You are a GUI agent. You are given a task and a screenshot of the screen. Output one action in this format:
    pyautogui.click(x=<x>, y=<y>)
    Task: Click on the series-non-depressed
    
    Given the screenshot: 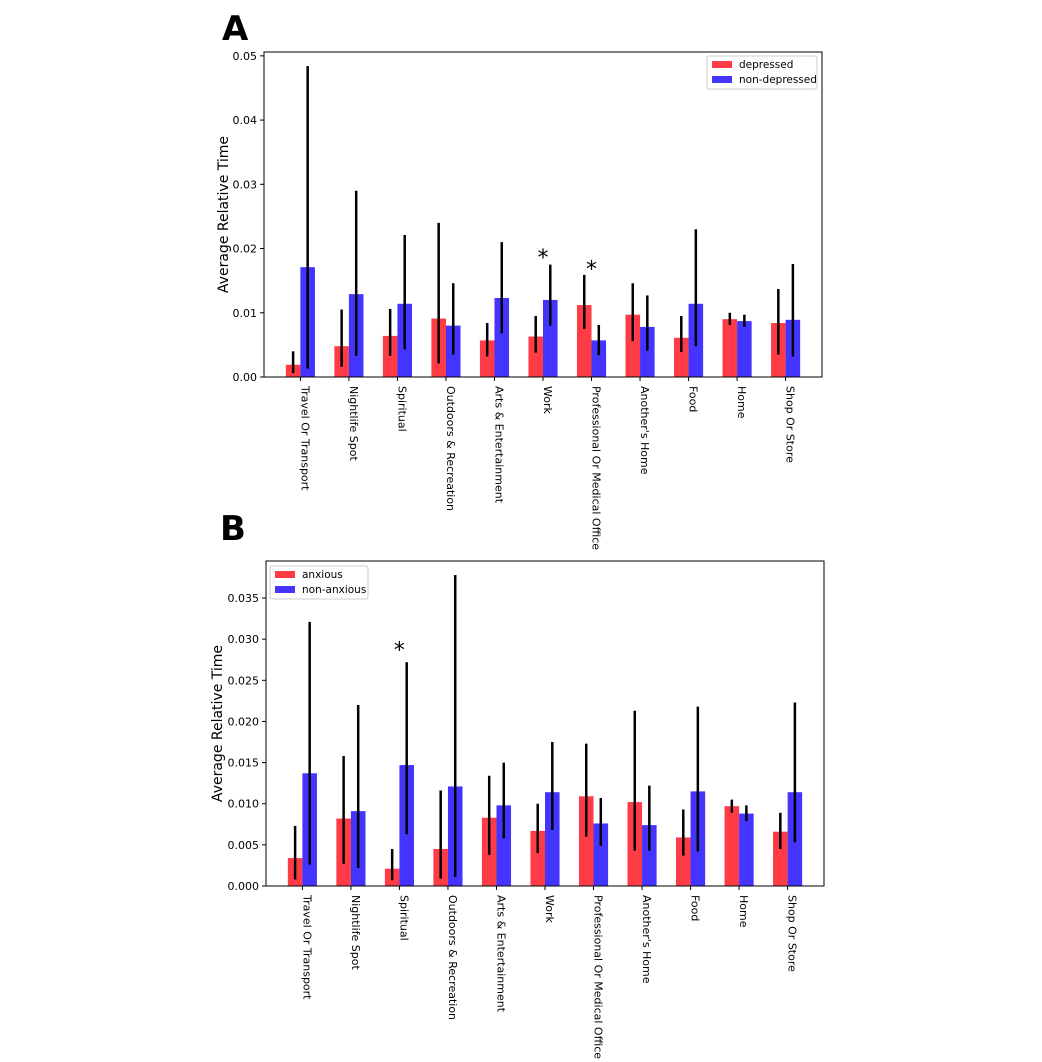 What is the action you would take?
    pyautogui.click(x=550, y=221)
    